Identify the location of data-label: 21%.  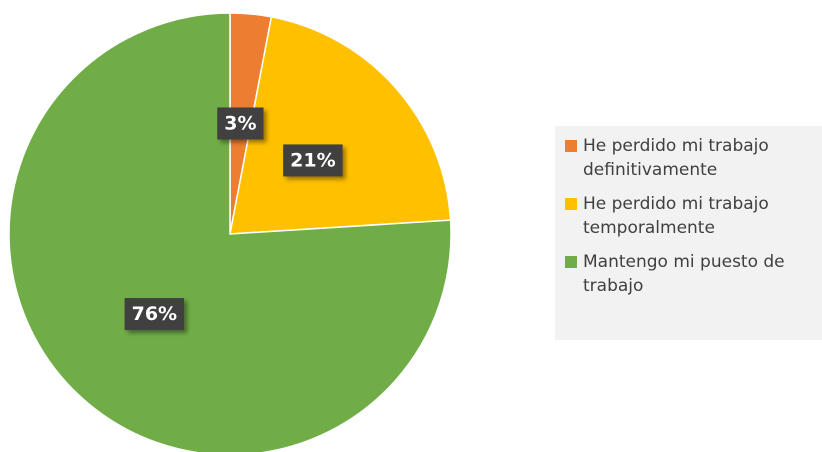
(313, 160).